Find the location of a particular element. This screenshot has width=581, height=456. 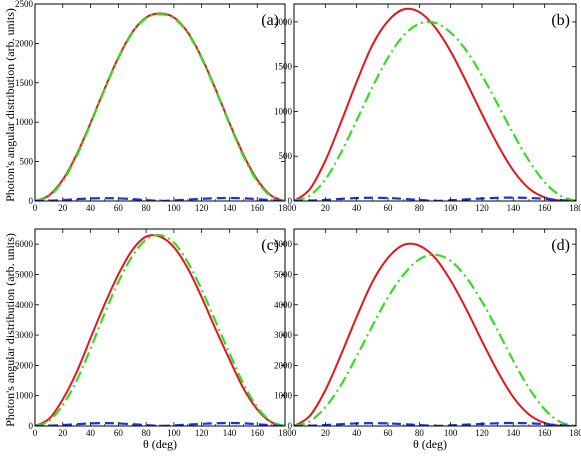

y-tick-label-a: 0 is located at coordinates (31, 201).